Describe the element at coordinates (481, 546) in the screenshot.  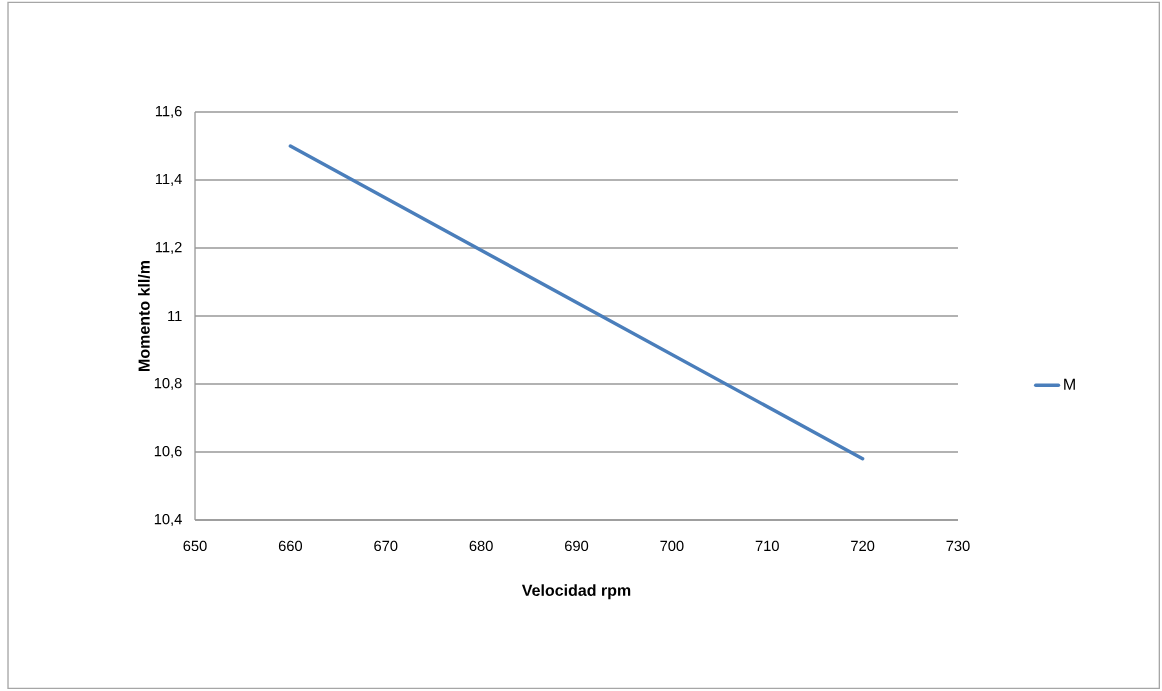
I see `x-tick-label: 680` at that location.